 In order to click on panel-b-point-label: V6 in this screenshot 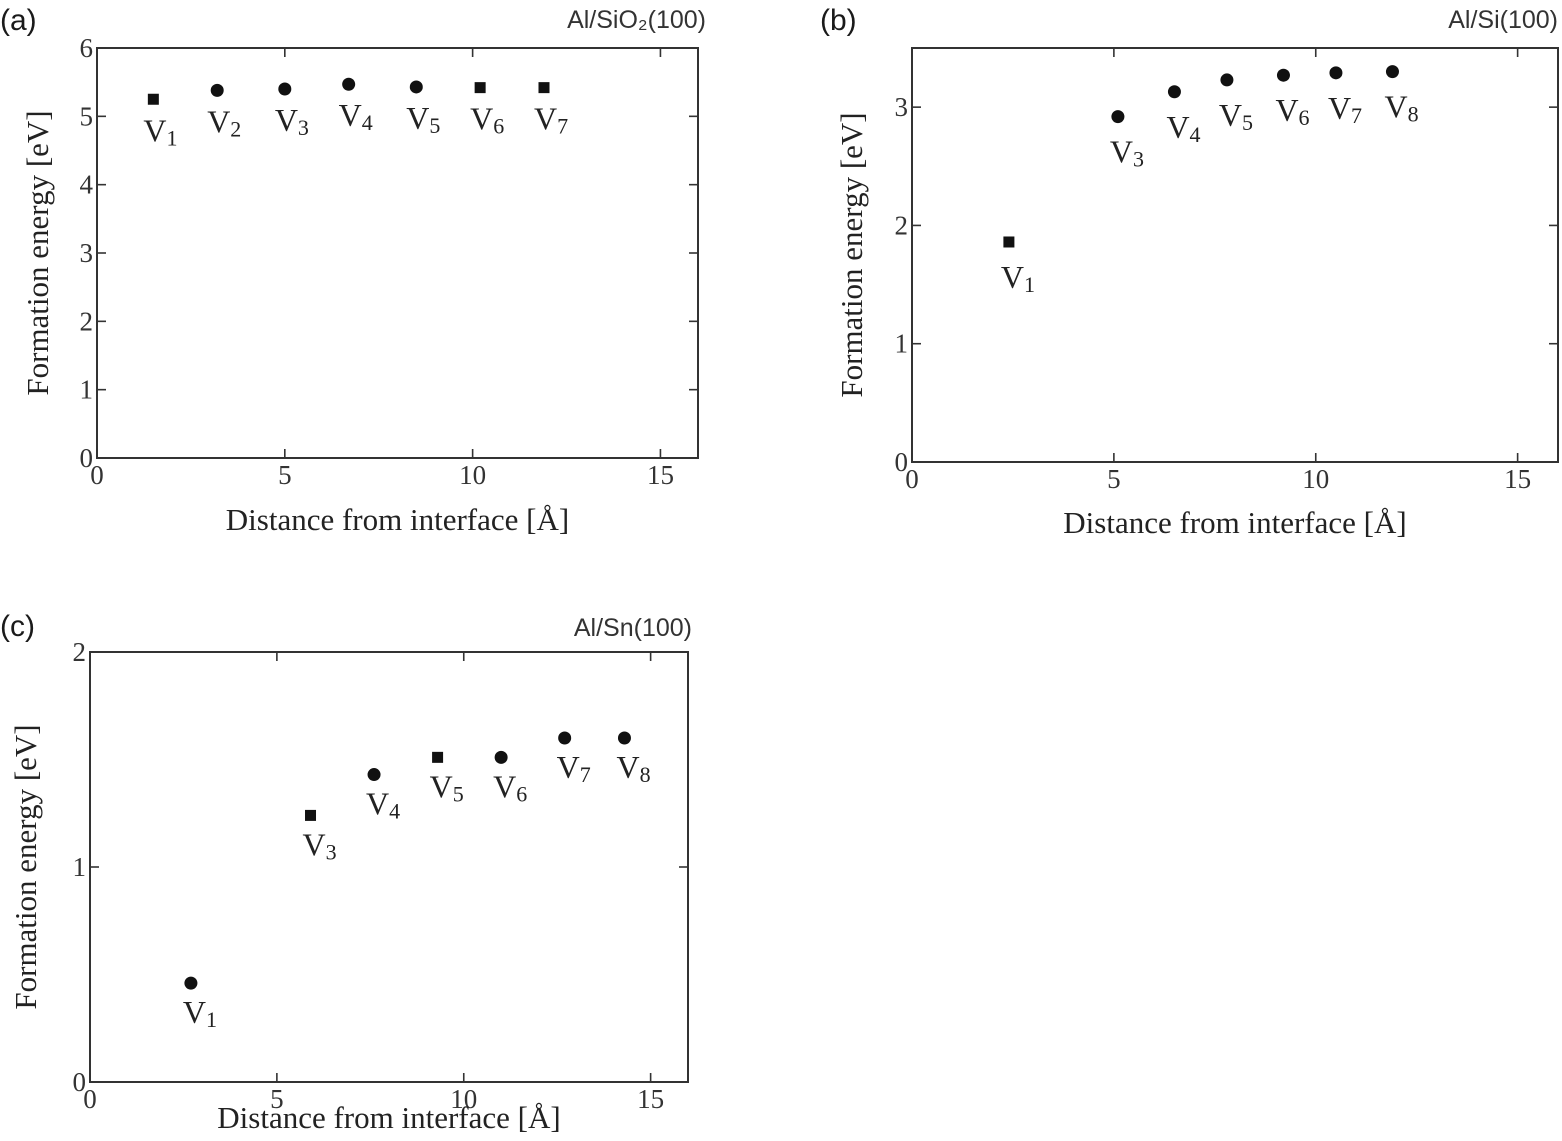, I will do `click(1292, 111)`.